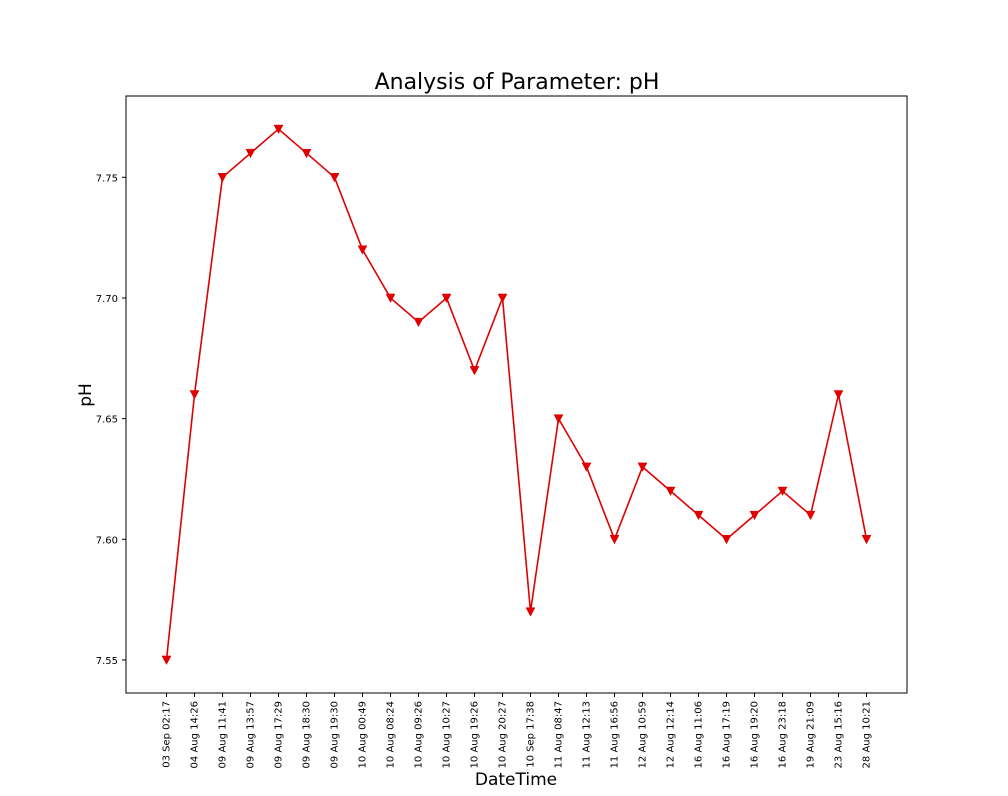 This screenshot has width=1008, height=796. I want to click on x-tick-label: 16 Aug 19:20, so click(755, 734).